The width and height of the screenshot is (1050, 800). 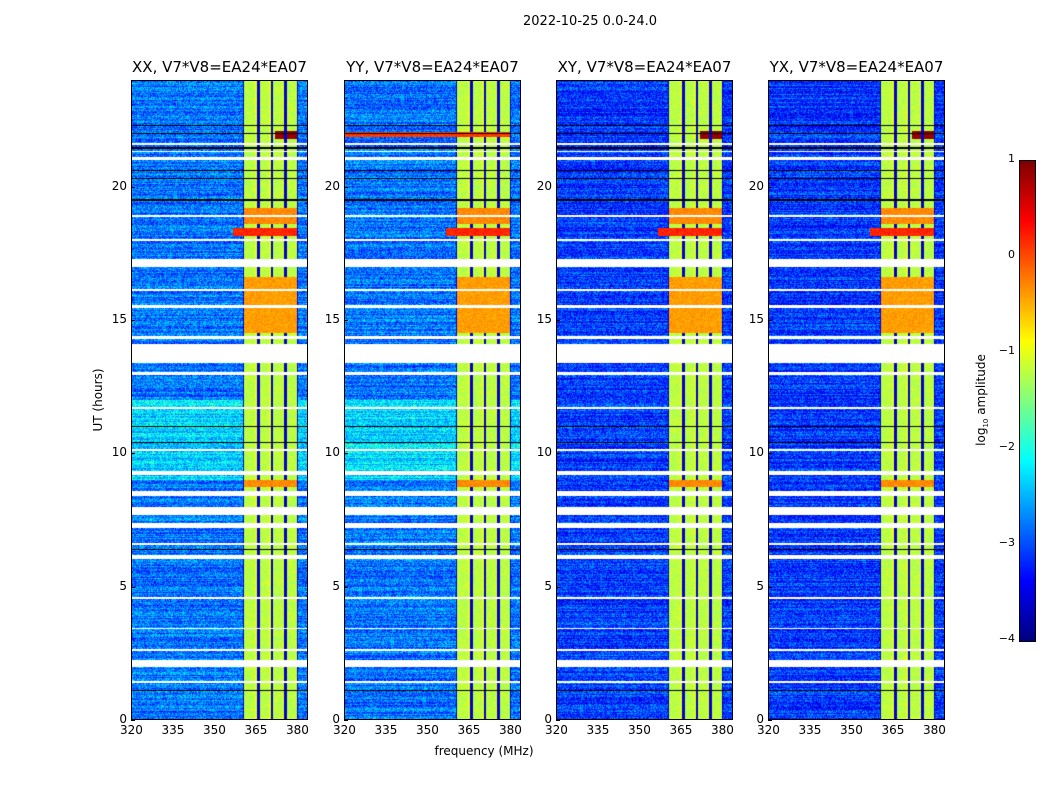 I want to click on x-axis-label: frequency (MHz), so click(x=484, y=751).